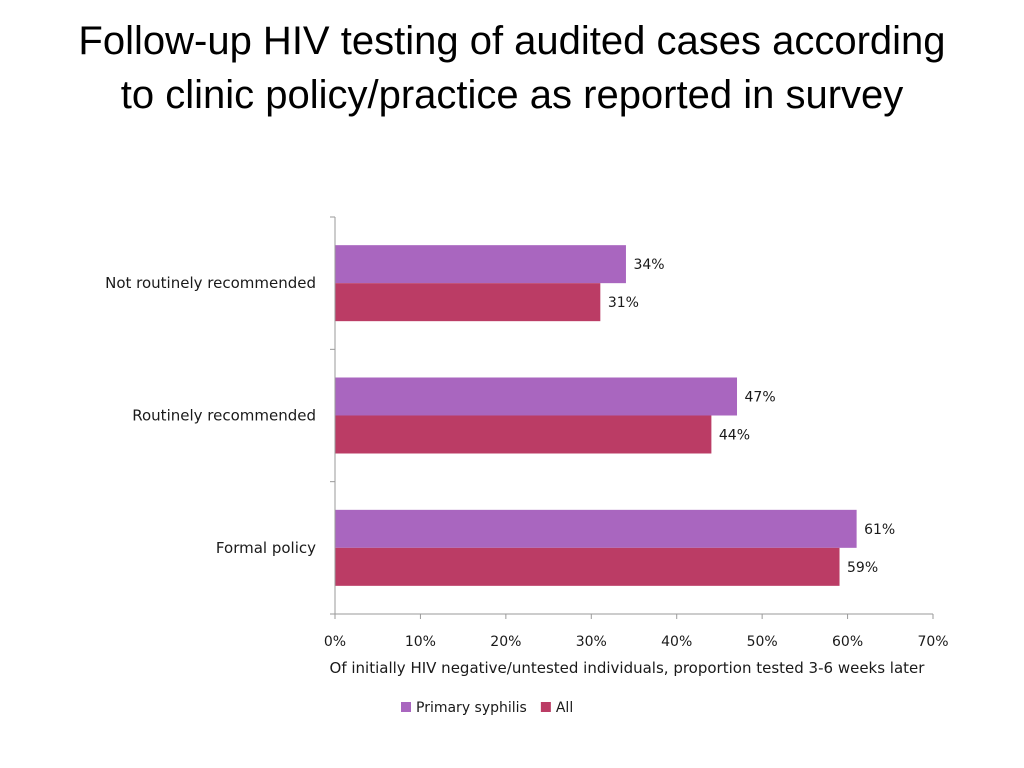  What do you see at coordinates (471, 708) in the screenshot?
I see `legend-label: Primary syphilis` at bounding box center [471, 708].